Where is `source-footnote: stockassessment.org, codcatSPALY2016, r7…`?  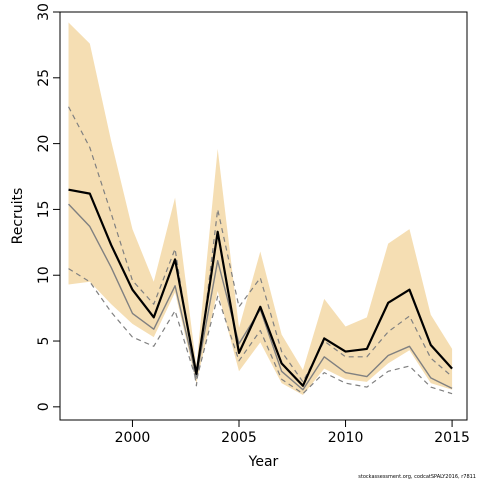
source-footnote: stockassessment.org, codcatSPALY2016, r7… is located at coordinates (417, 477).